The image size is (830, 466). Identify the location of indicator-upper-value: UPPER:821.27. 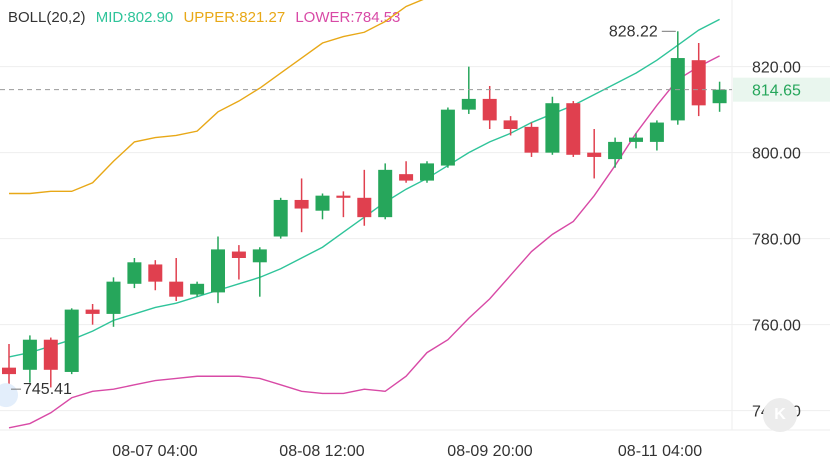
(234, 17).